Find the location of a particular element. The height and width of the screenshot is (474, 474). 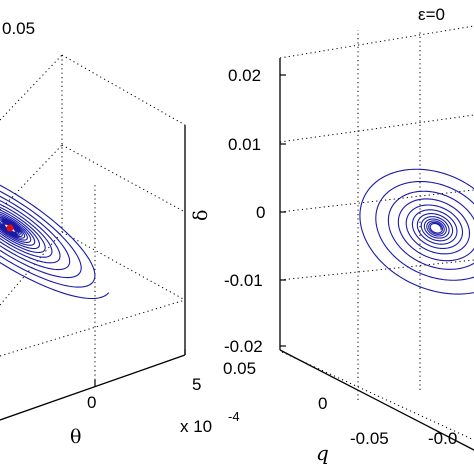

right-y-tick-label: -0.02 is located at coordinates (243, 346).